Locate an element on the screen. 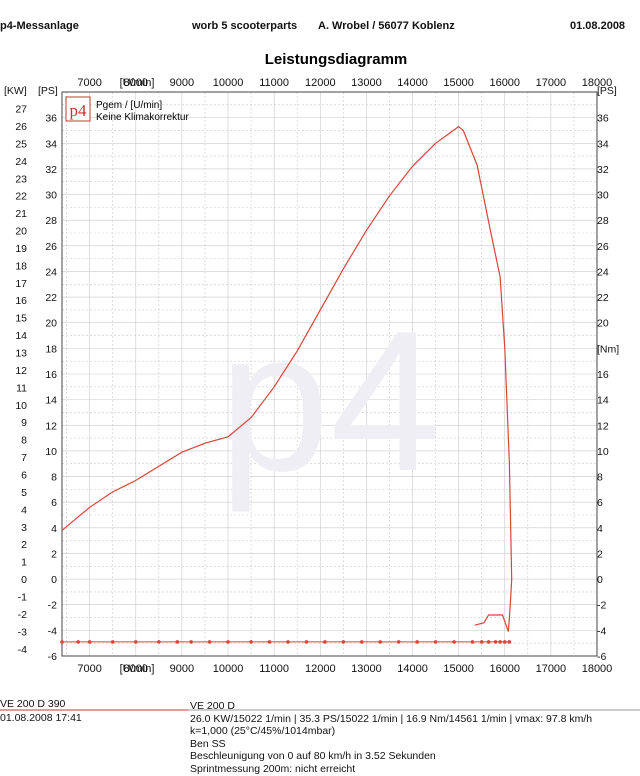 The width and height of the screenshot is (640, 776). x-tick-bottom-label: 9000 is located at coordinates (182, 669).